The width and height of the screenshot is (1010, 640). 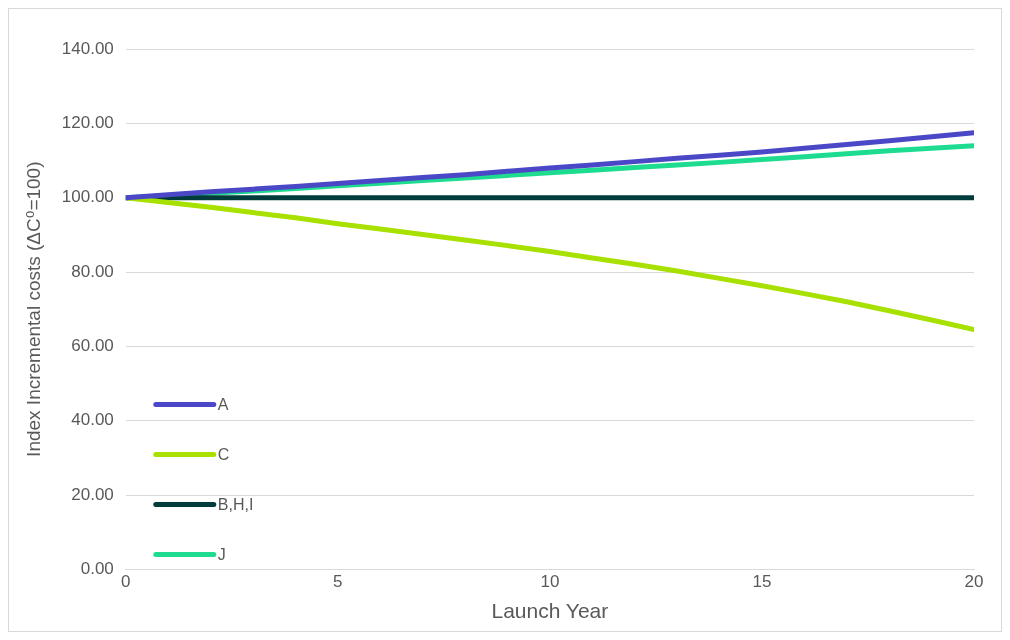 I want to click on x-tick-label: 10, so click(x=550, y=582).